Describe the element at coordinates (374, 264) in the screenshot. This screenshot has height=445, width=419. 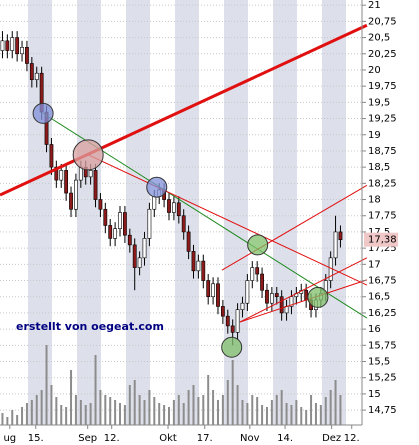
I see `y-tick-label: 17` at that location.